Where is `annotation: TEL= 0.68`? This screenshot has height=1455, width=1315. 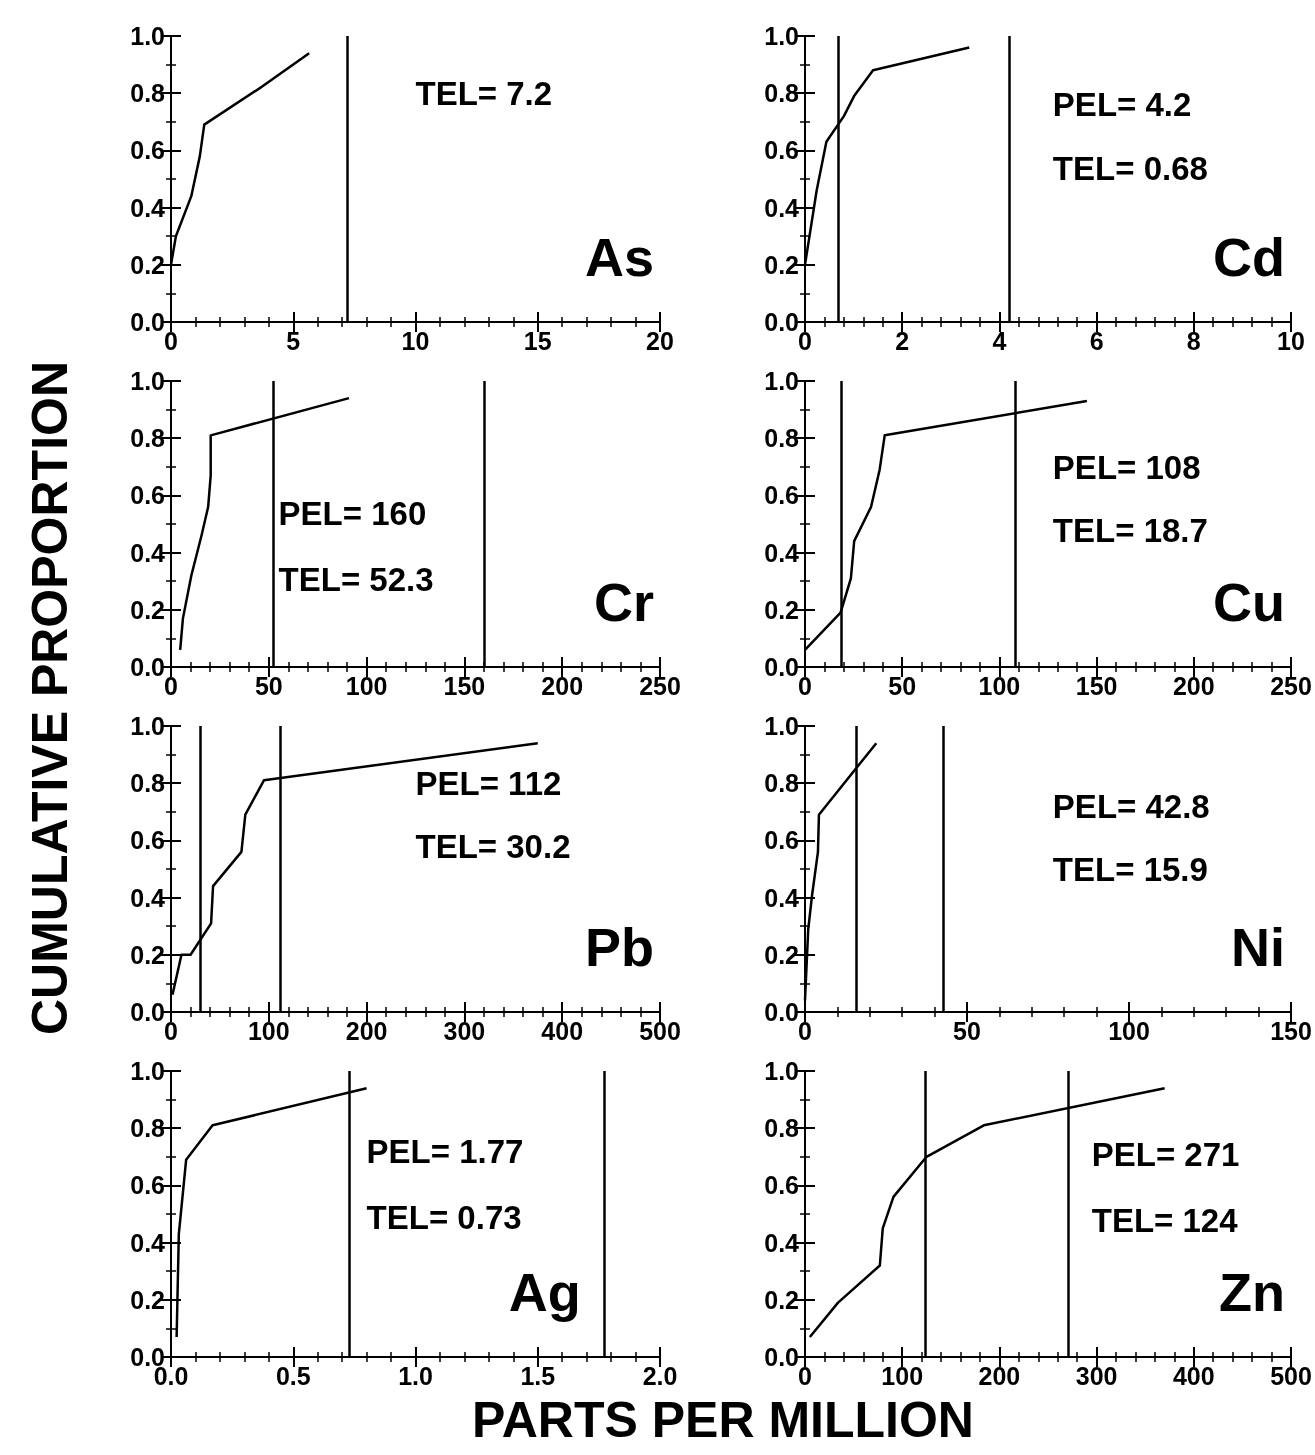
annotation: TEL= 0.68 is located at coordinates (1130, 168).